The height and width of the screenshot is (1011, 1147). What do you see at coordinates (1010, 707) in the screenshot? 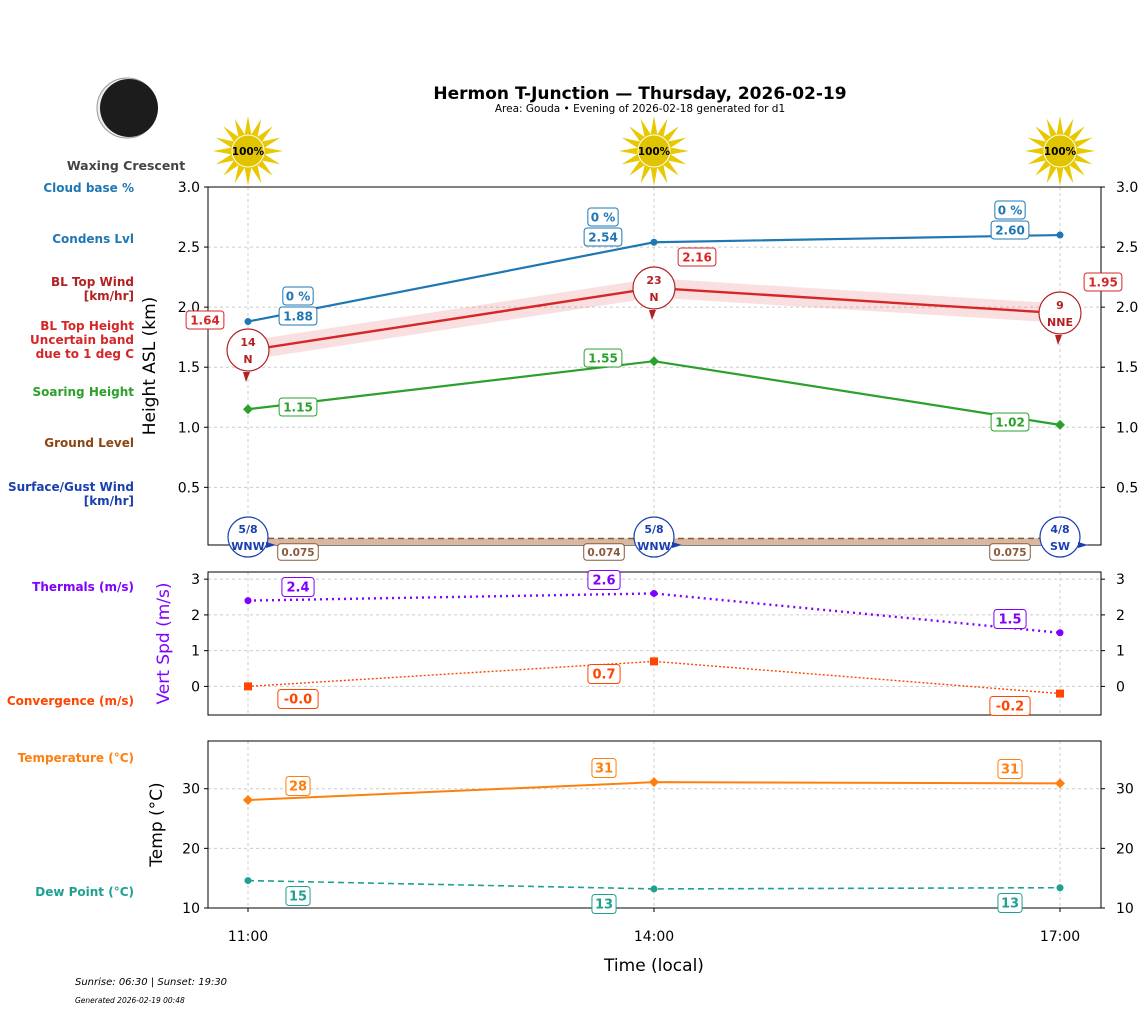
I see `convergence-label: -0.2` at bounding box center [1010, 707].